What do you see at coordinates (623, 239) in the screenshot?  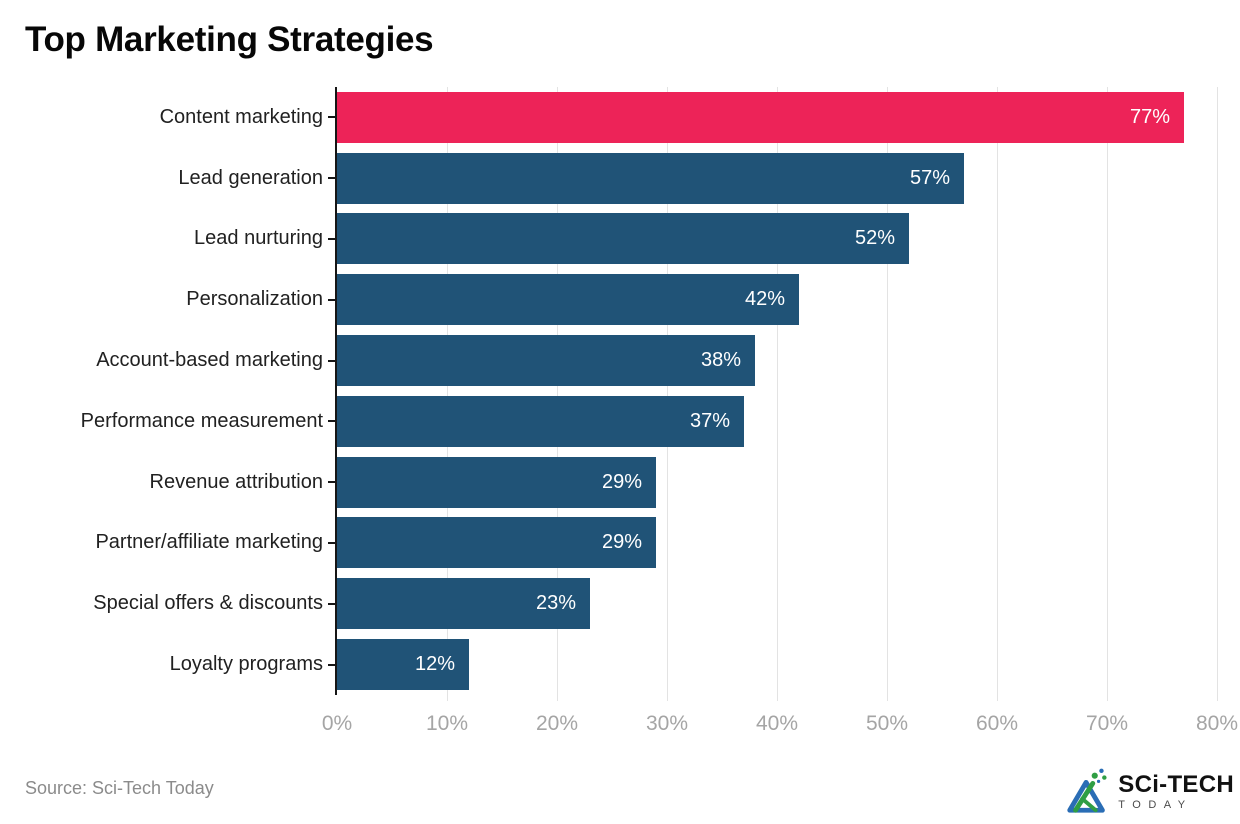 I see `bar: 52%` at bounding box center [623, 239].